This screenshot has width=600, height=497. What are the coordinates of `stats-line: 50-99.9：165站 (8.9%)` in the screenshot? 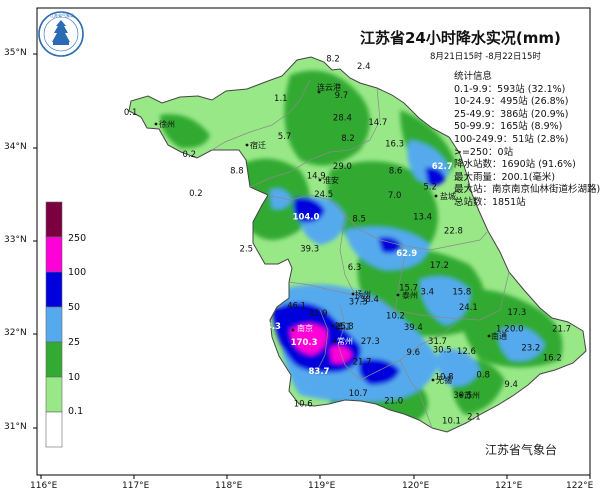 It's located at (508, 127).